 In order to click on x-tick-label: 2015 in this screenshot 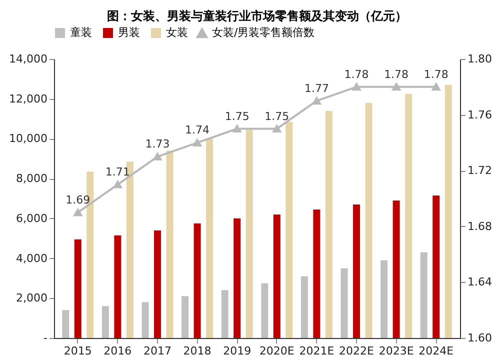, I will do `click(78, 351)`.